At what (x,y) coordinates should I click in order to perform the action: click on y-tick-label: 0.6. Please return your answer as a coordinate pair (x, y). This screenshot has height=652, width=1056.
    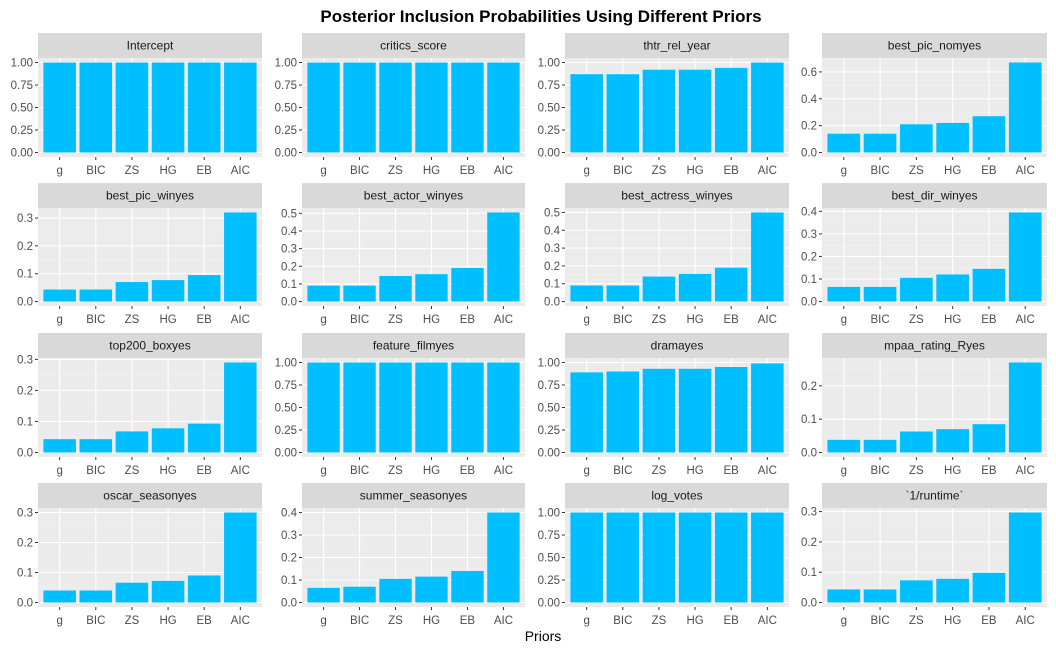
    Looking at the image, I should click on (809, 73).